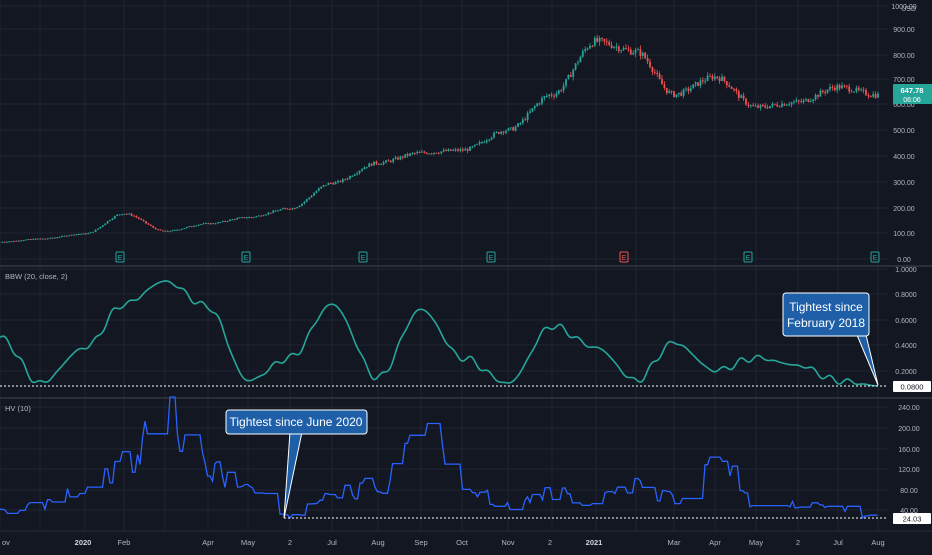 The height and width of the screenshot is (555, 932). I want to click on x-axis-tick-label: 2020, so click(83, 542).